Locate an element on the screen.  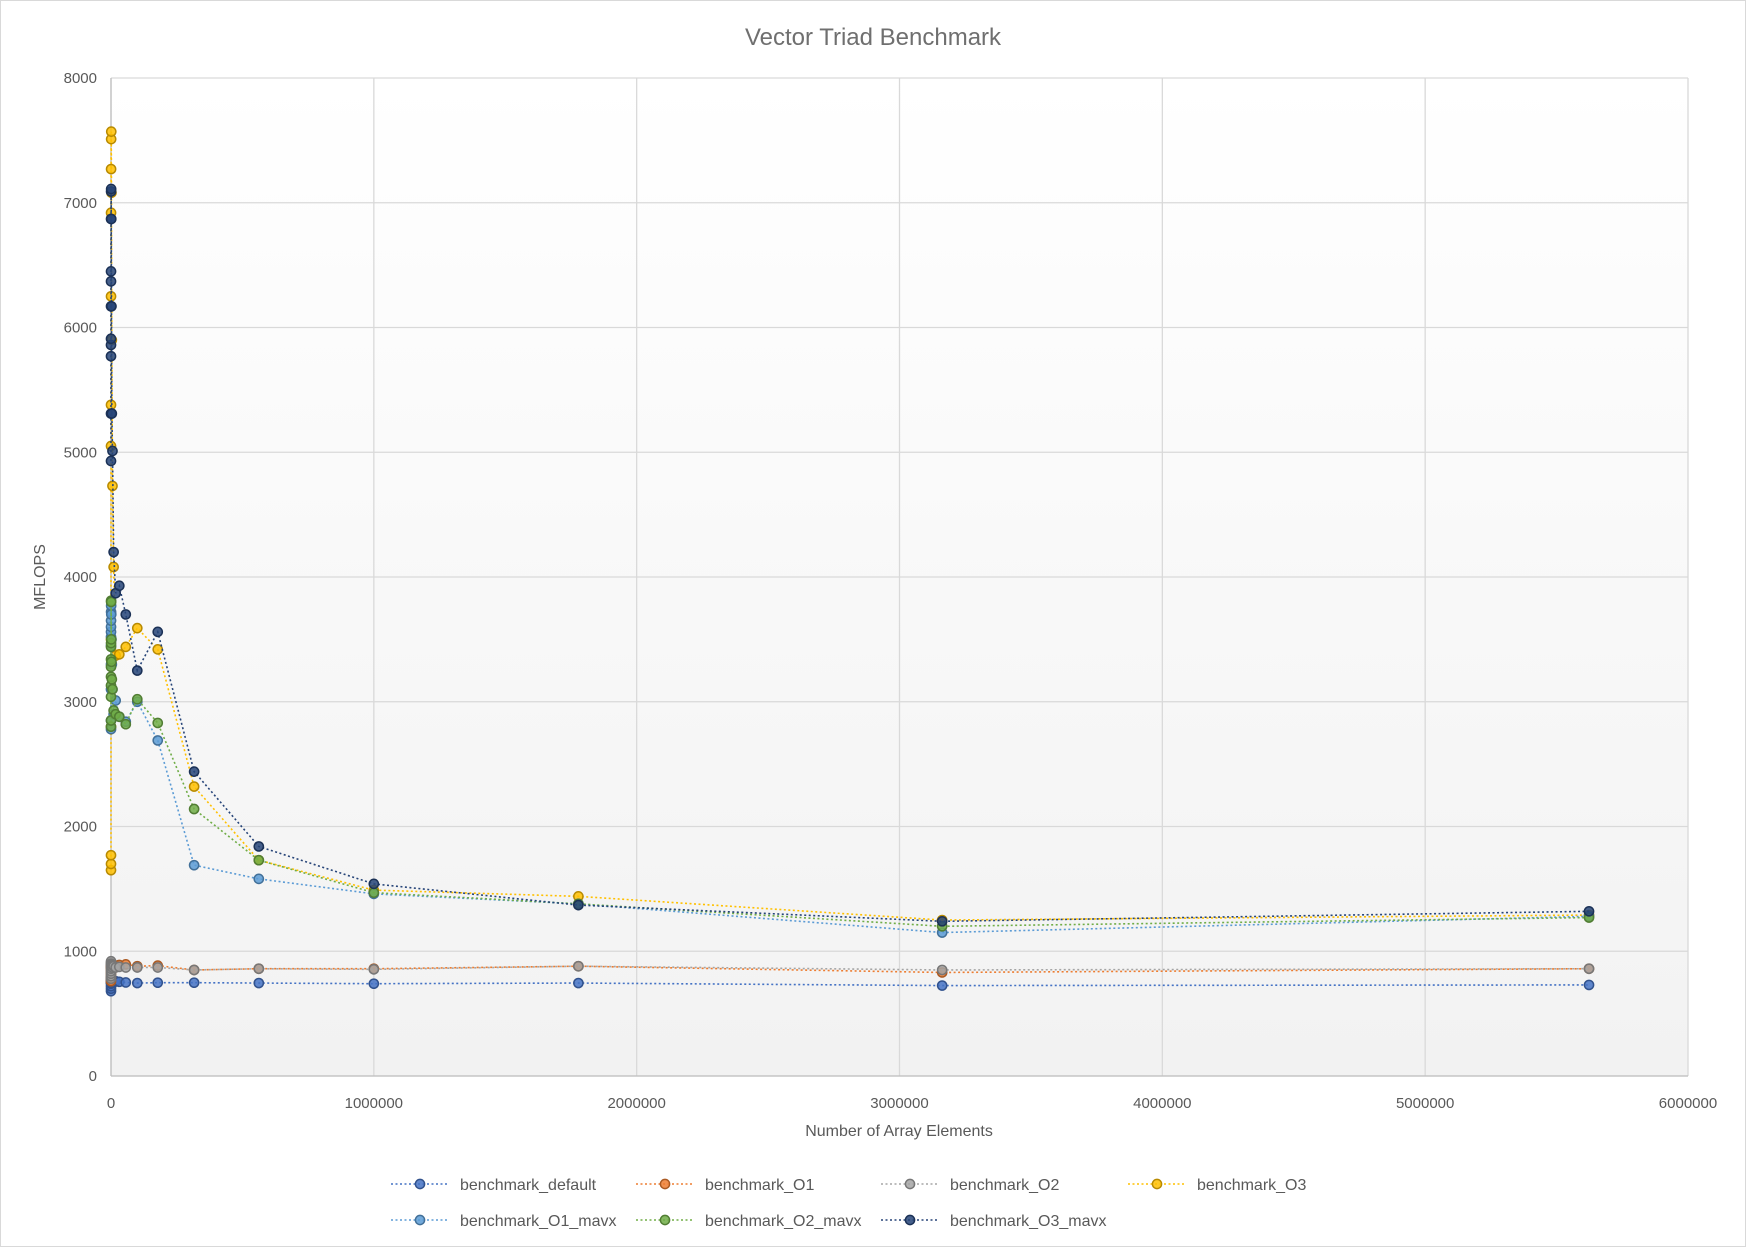
legend-item-benchmark-o1-mavx: benchmark_O1_mavx is located at coordinates (504, 1221).